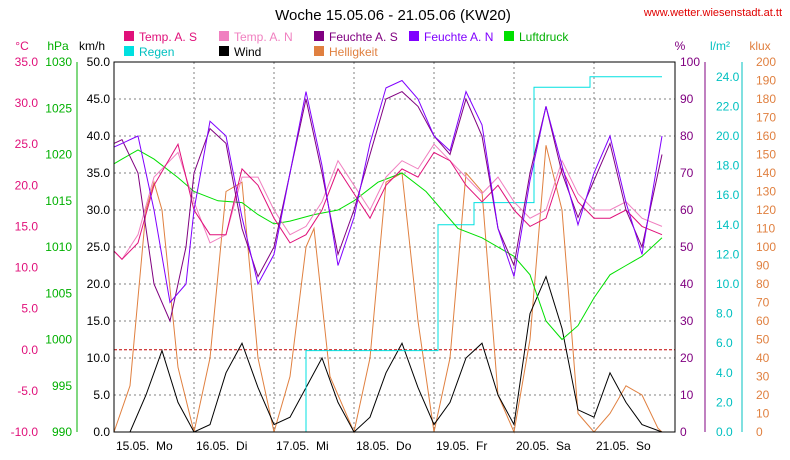 This screenshot has width=790, height=460. Describe the element at coordinates (224, 36) in the screenshot. I see `legend-swatch-temp-n` at that location.